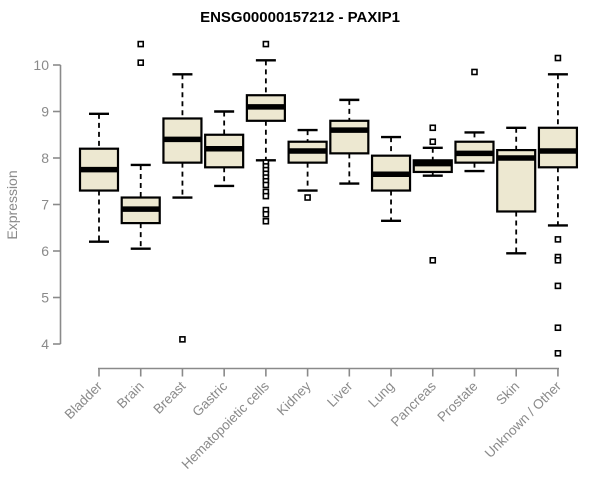 This screenshot has width=600, height=500. What do you see at coordinates (413, 403) in the screenshot?
I see `x-category-label: Pancreas` at bounding box center [413, 403].